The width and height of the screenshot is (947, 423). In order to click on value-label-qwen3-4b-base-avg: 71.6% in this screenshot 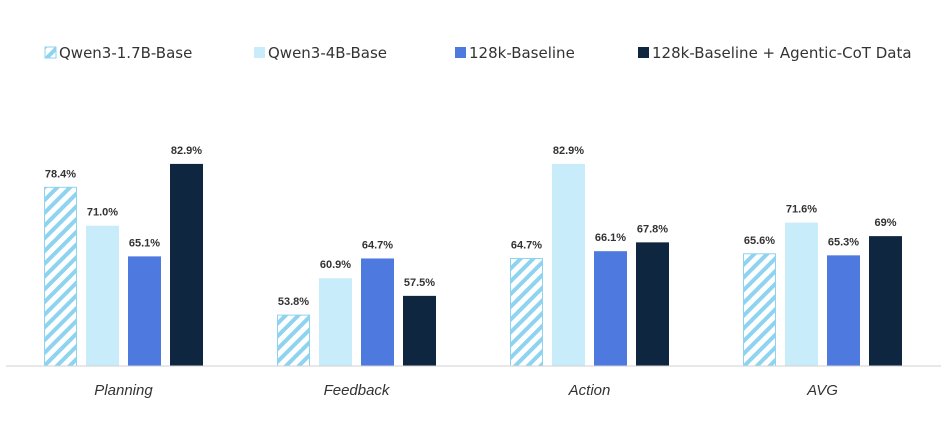, I will do `click(801, 210)`.